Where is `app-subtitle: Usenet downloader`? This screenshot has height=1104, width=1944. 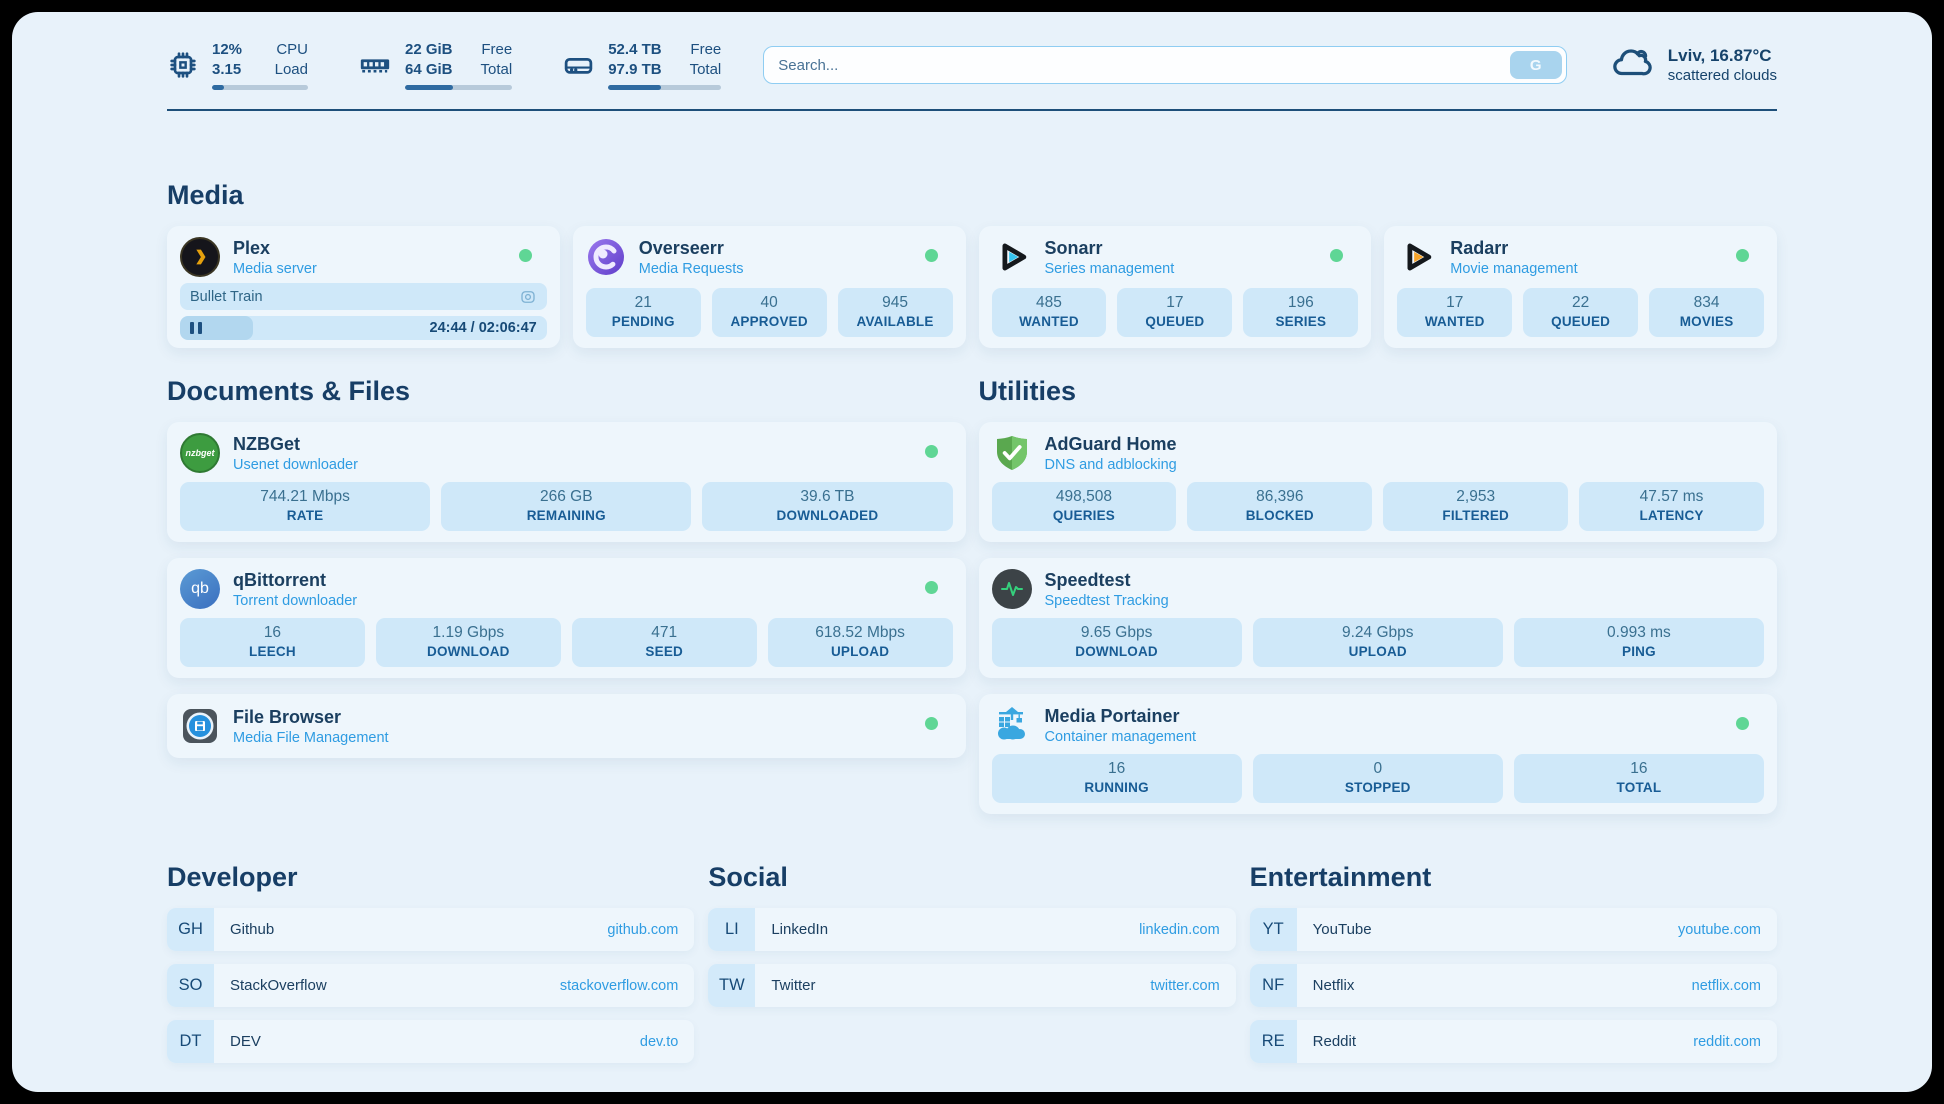
app-subtitle: Usenet downloader is located at coordinates (295, 464).